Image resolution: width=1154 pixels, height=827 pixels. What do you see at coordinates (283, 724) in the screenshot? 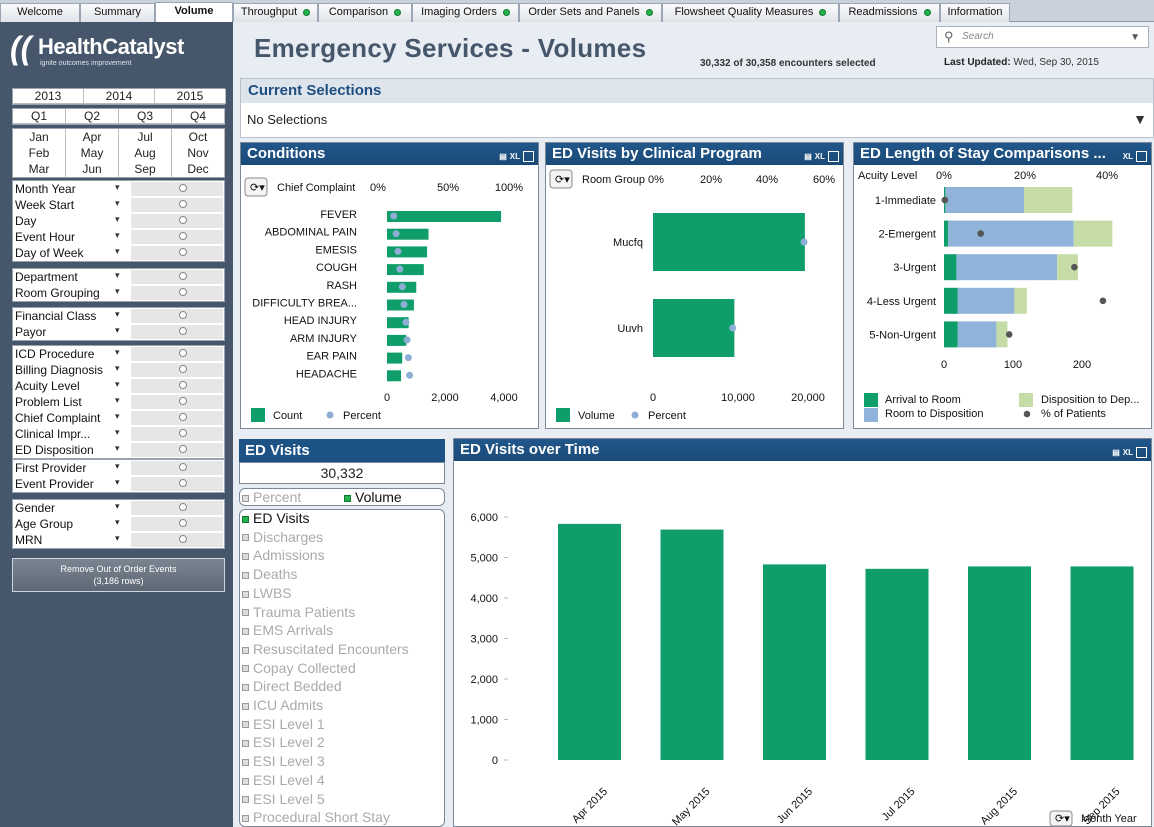
I see `measure-esi-level-1: ESI Level 1` at bounding box center [283, 724].